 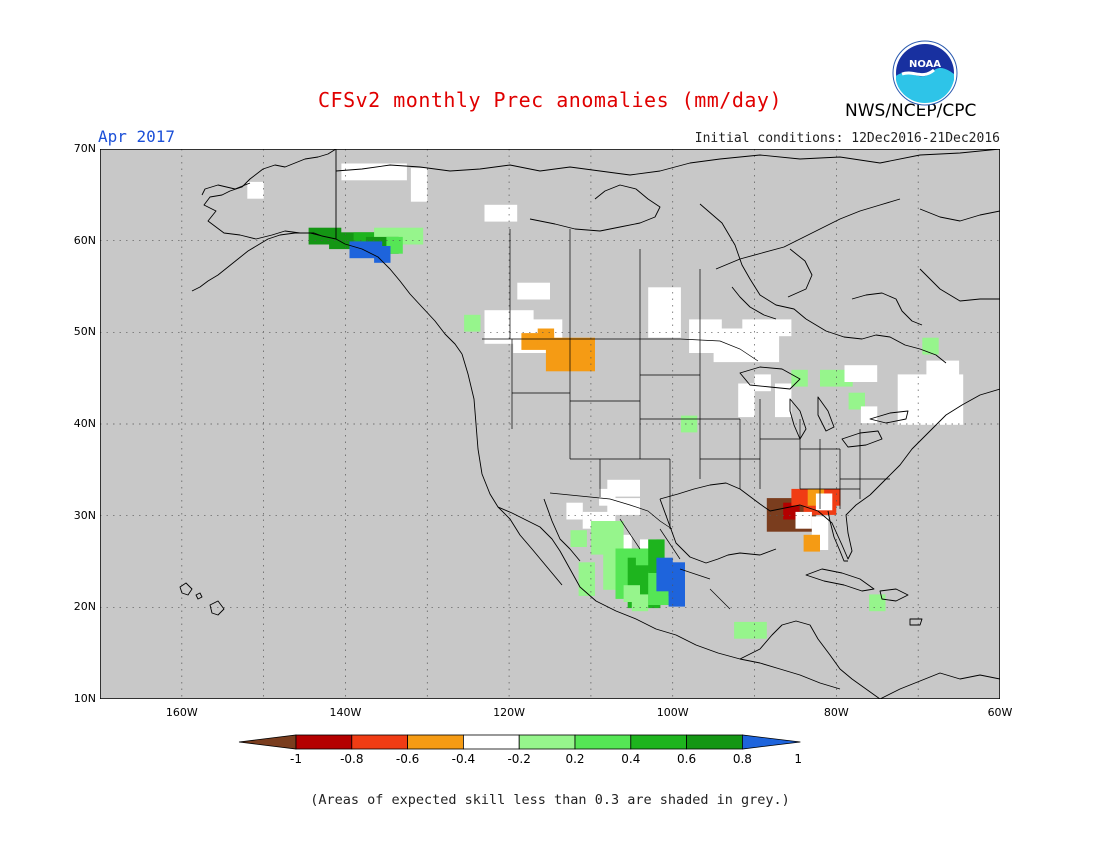 I want to click on latitude-tick-label: 70N, so click(x=84, y=148).